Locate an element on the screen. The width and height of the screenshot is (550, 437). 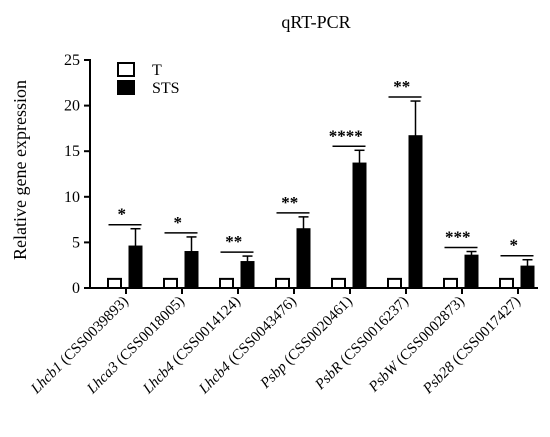
chart-title: qRT-PCR is located at coordinates (315, 22).